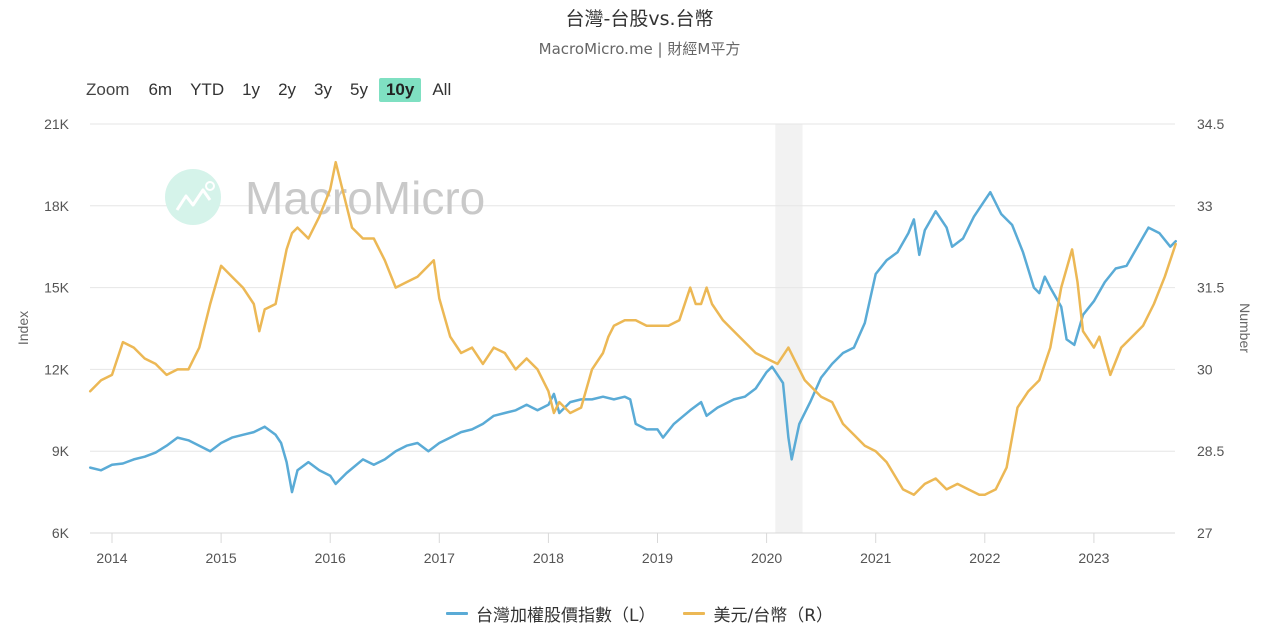 The image size is (1279, 636). What do you see at coordinates (359, 89) in the screenshot?
I see `range-button-5y: 5y` at bounding box center [359, 89].